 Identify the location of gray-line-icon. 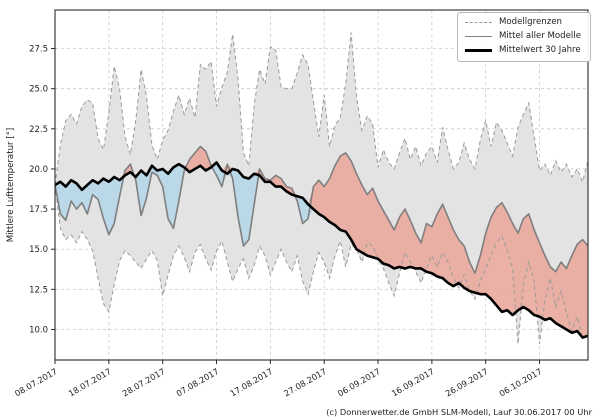
(478, 37).